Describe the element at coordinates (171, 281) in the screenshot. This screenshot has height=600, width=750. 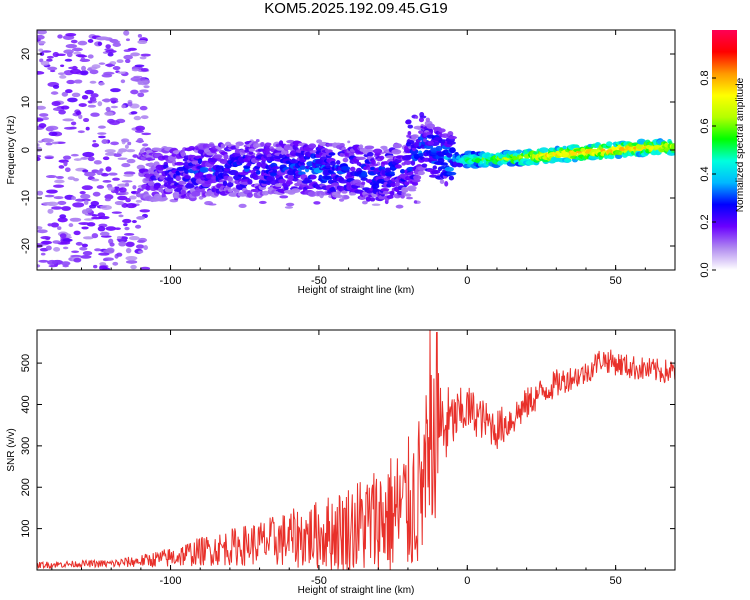
I see `x-tick-label: -100` at that location.